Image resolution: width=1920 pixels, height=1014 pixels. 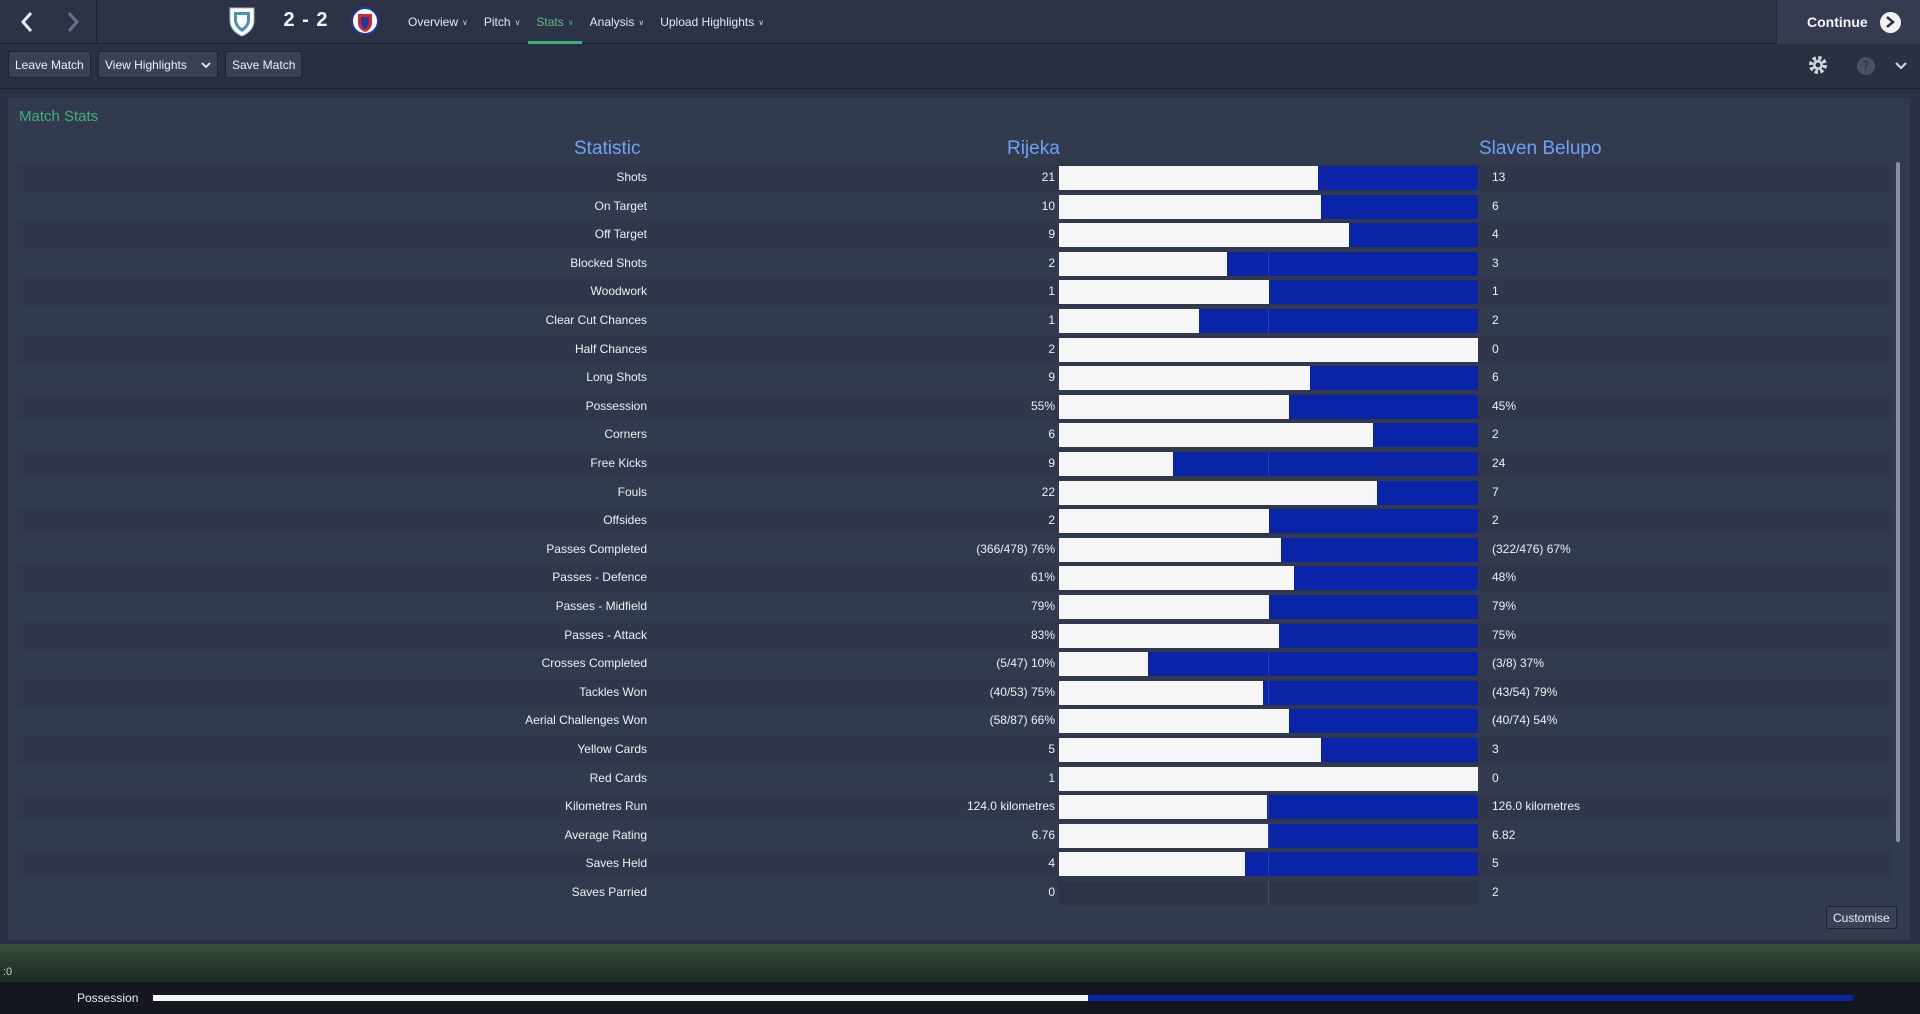 What do you see at coordinates (596, 320) in the screenshot?
I see `stat-name: Clear Cut Chances` at bounding box center [596, 320].